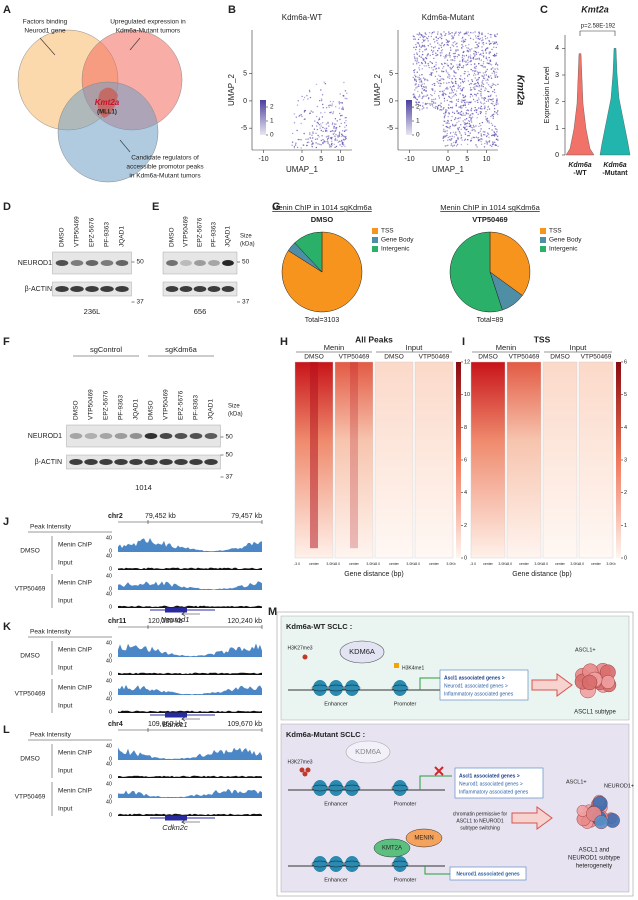  Describe the element at coordinates (65, 601) in the screenshot. I see `row-label: Input` at that location.